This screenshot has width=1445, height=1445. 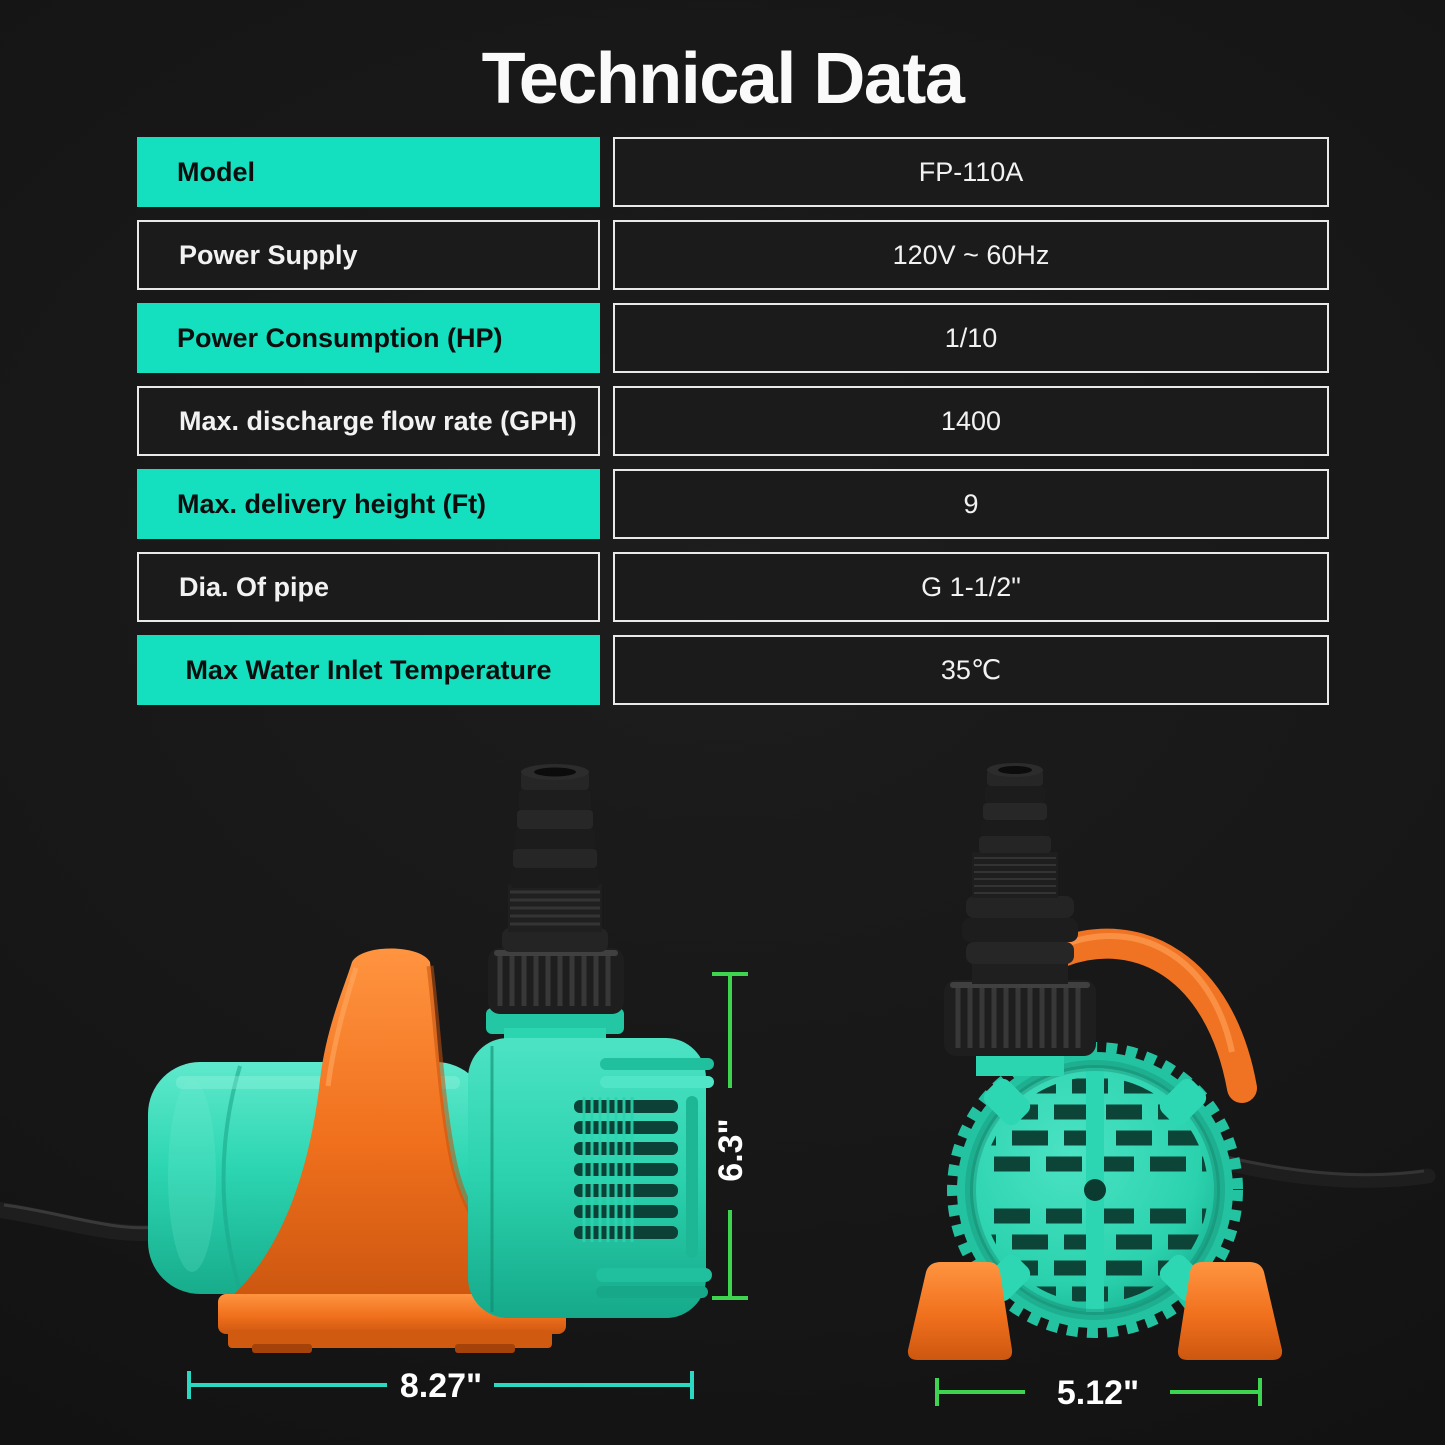 What do you see at coordinates (1095, 1311) in the screenshot?
I see `pump-feet` at bounding box center [1095, 1311].